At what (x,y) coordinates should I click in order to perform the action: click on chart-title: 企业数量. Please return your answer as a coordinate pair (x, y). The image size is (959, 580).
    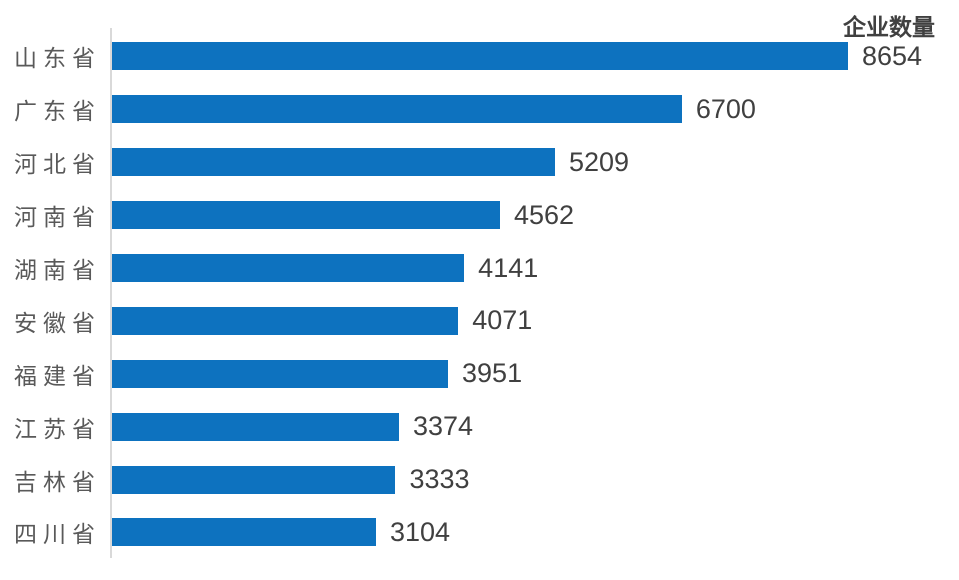
    Looking at the image, I should click on (889, 27).